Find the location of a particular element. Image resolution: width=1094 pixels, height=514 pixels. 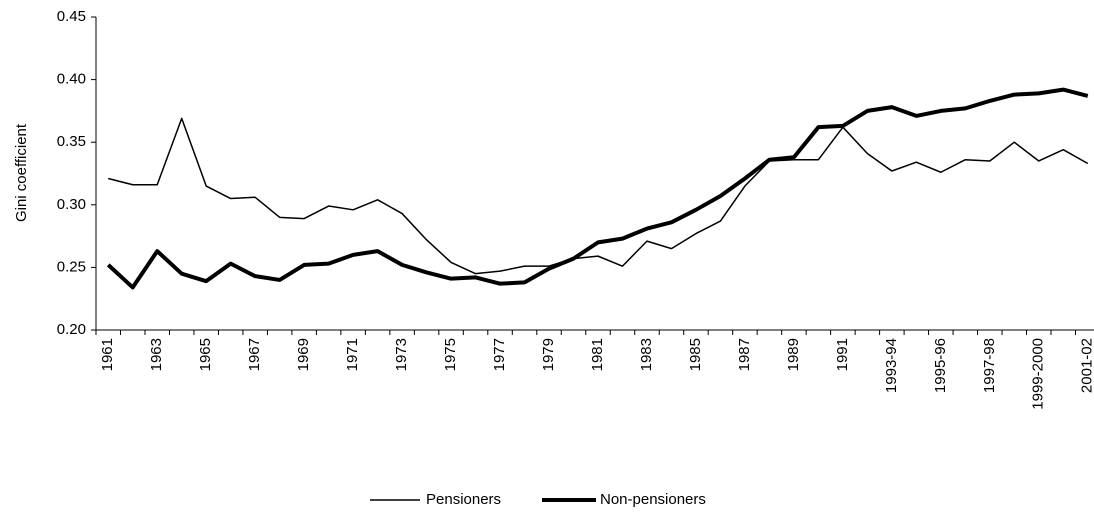

x-tick-label: 1965 is located at coordinates (205, 354).